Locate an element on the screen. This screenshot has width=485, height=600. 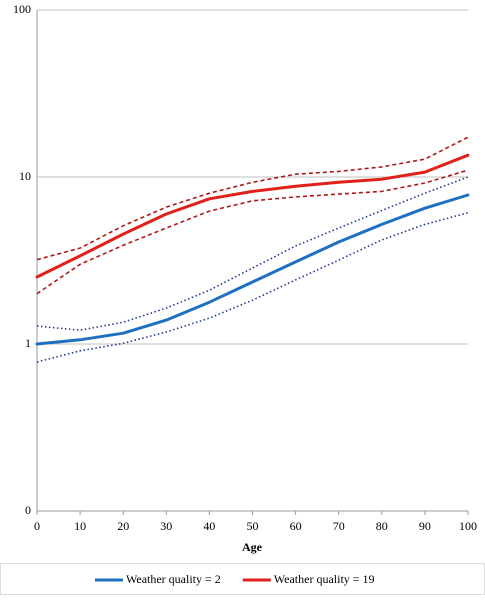
x-tick-label: 90 is located at coordinates (425, 526).